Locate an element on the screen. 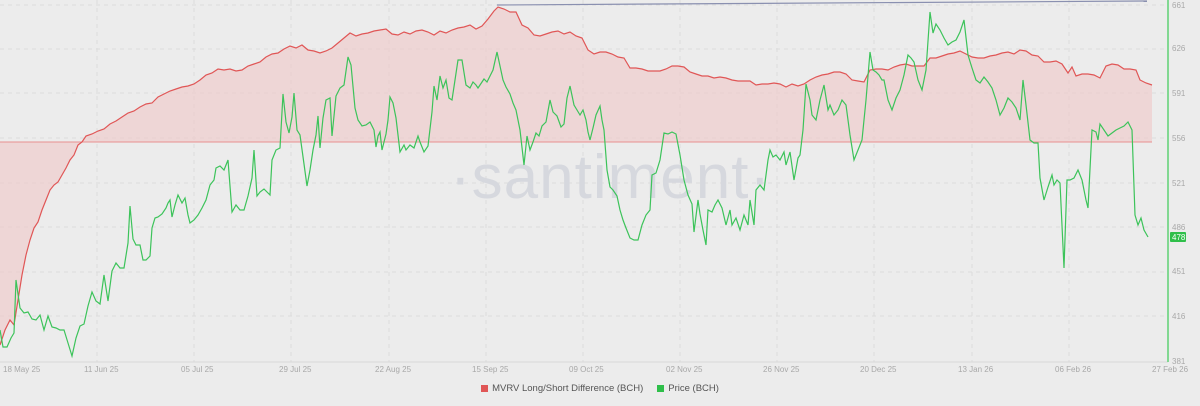 Image resolution: width=1200 pixels, height=406 pixels. svg-text: 29 Jul 25 is located at coordinates (295, 369).